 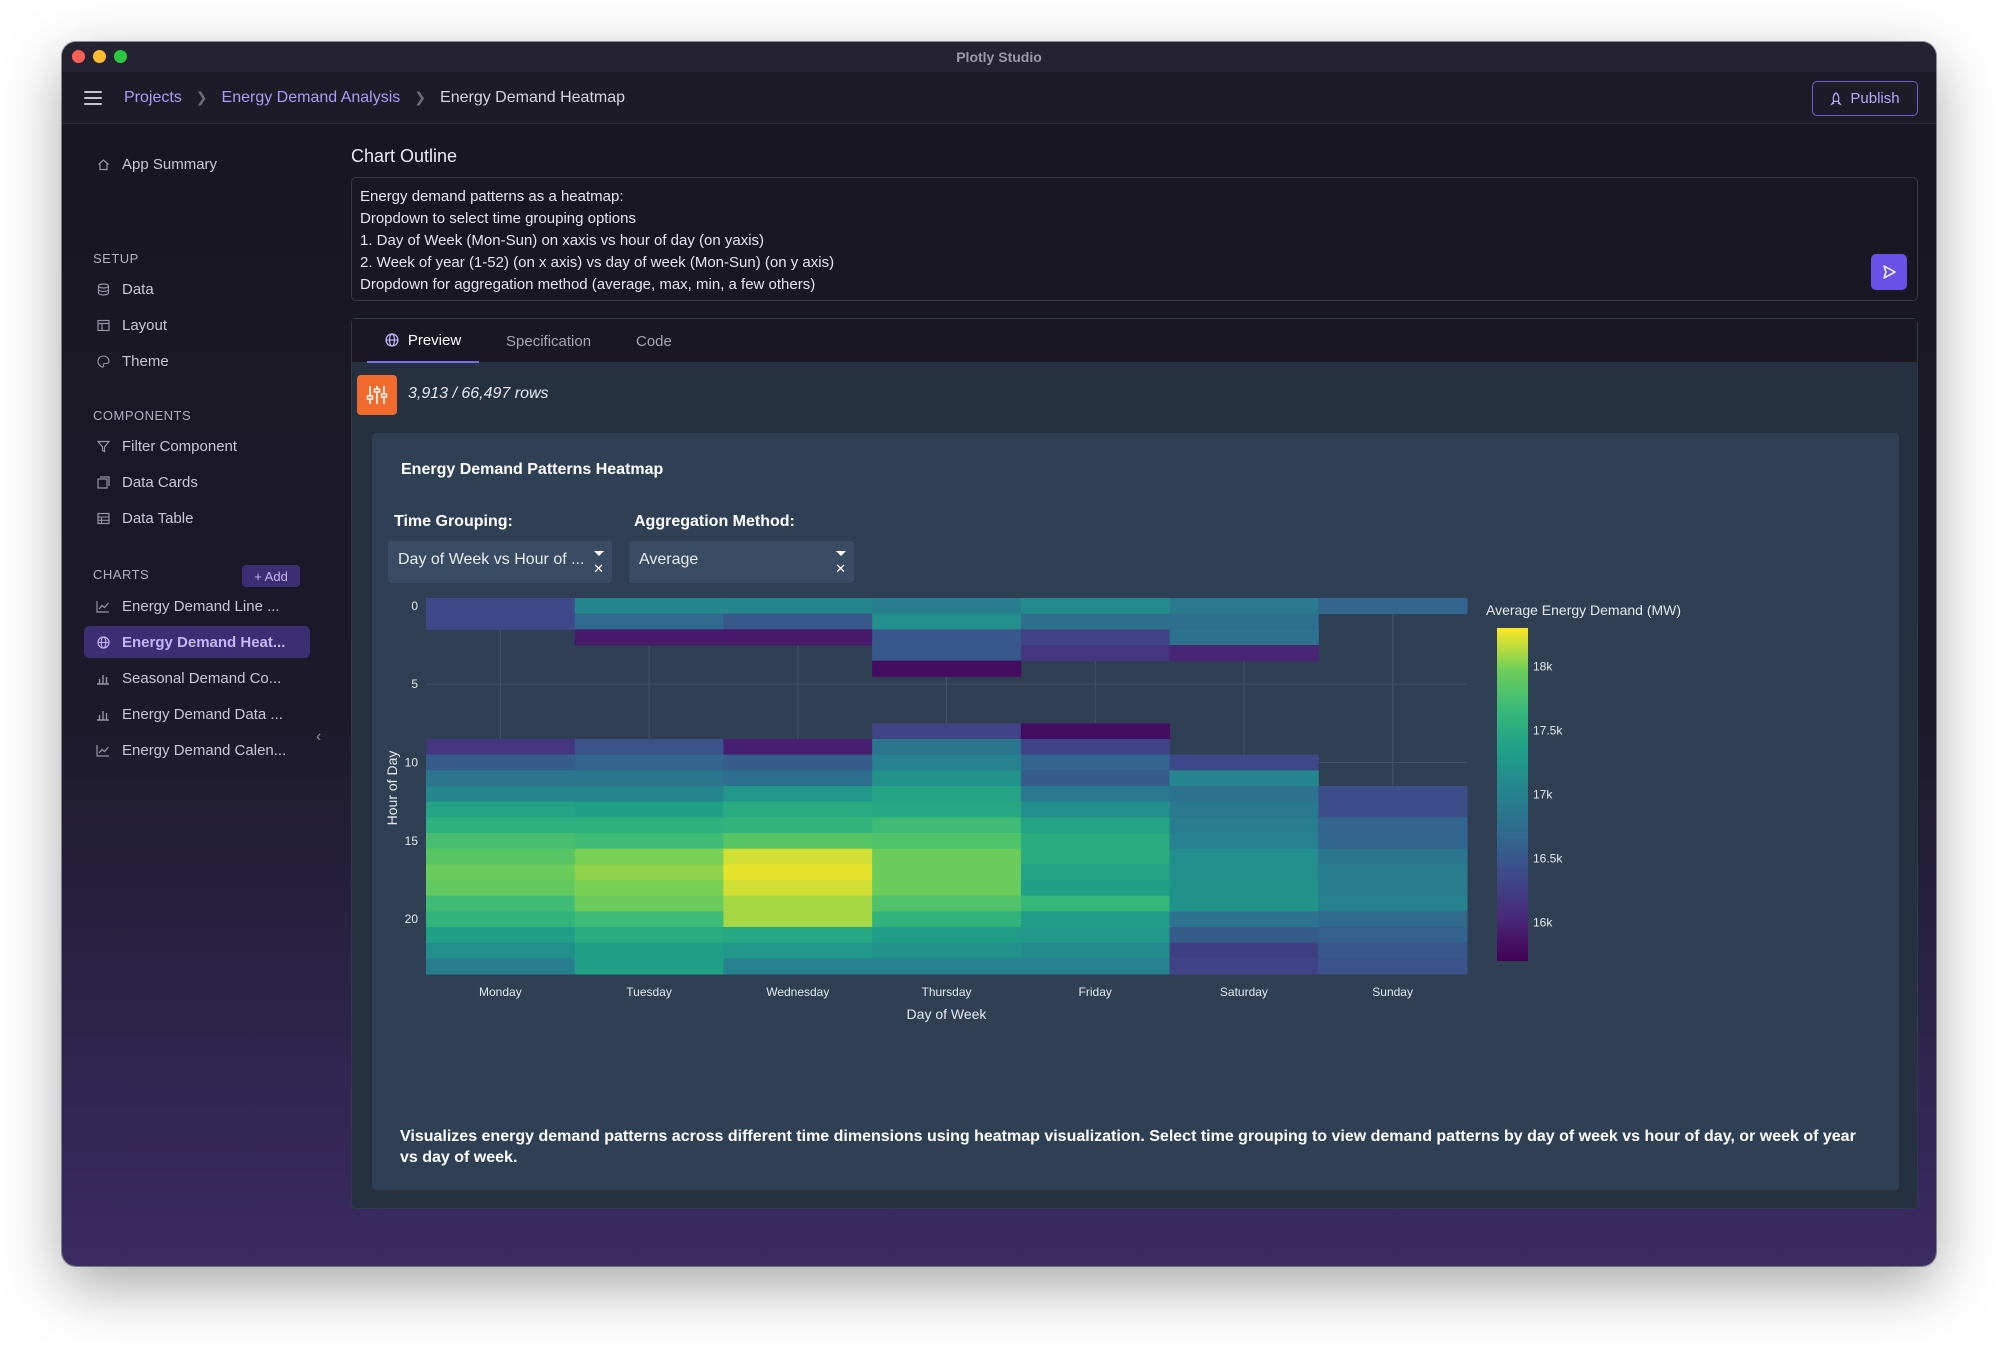 What do you see at coordinates (103, 325) in the screenshot?
I see `layout-icon` at bounding box center [103, 325].